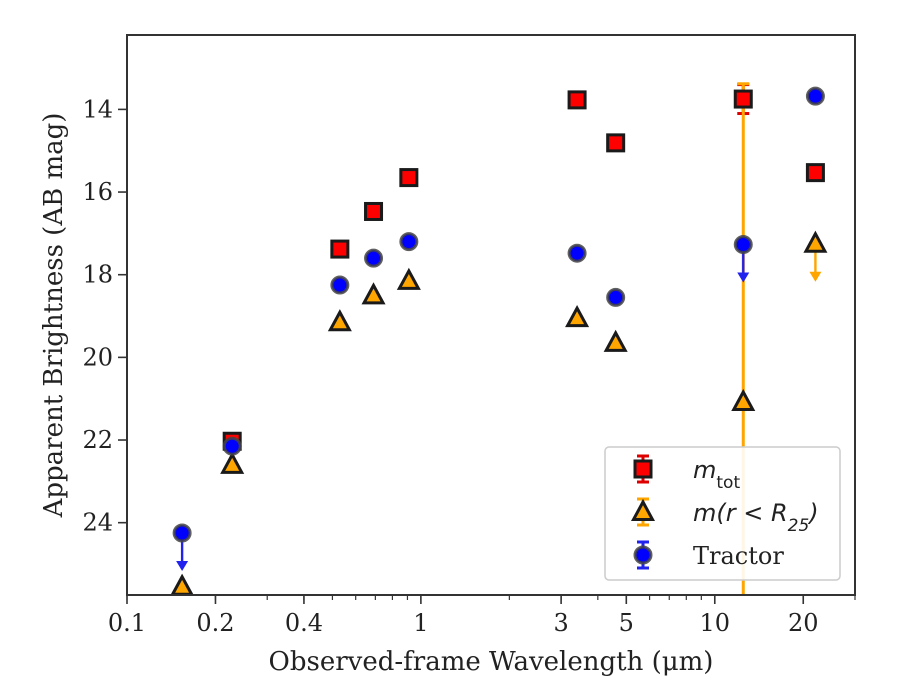 This screenshot has height=700, width=900. Describe the element at coordinates (686, 473) in the screenshot. I see `legend-entry: mtot` at that location.